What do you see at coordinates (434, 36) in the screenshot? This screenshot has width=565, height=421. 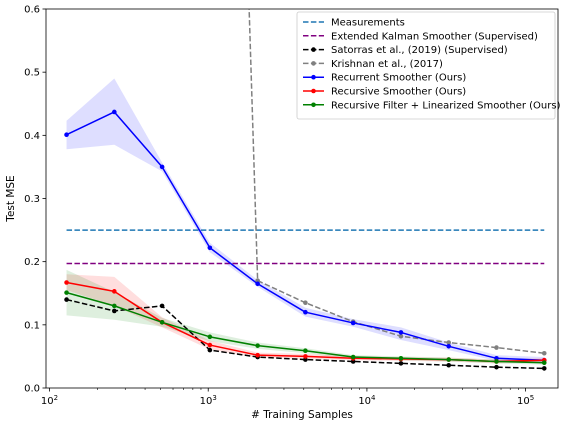 I see `legend-label-1: Extended Kalman Smoother (Supervised)` at bounding box center [434, 36].